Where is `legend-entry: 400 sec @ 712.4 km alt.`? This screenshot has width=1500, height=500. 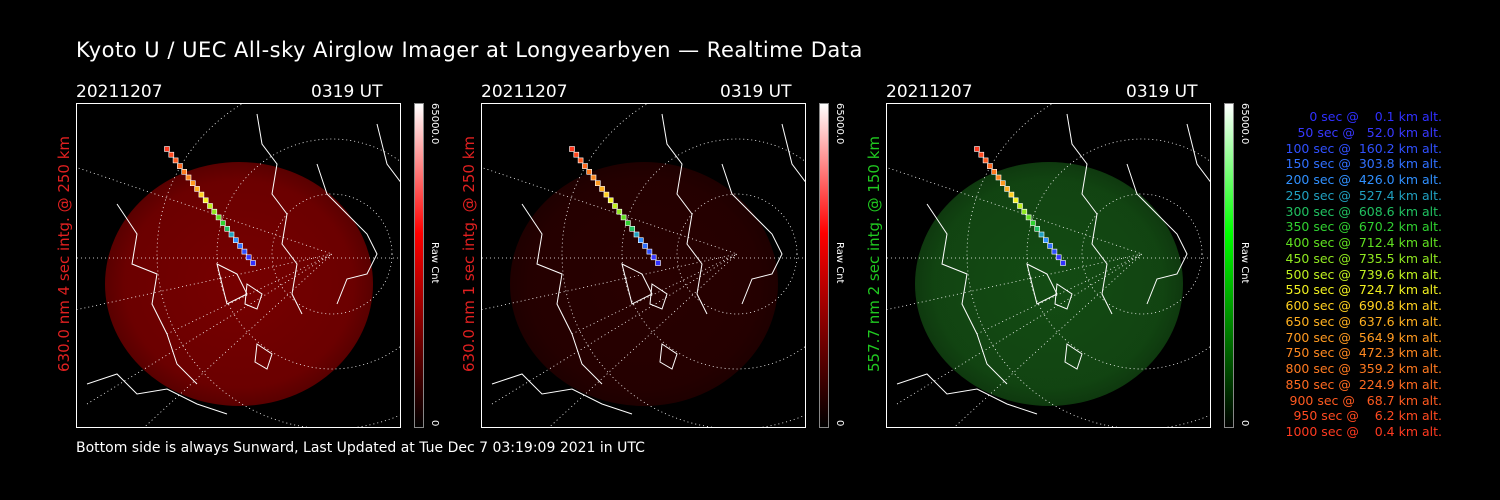
legend-entry: 400 sec @ 712.4 km alt. is located at coordinates (1362, 242).